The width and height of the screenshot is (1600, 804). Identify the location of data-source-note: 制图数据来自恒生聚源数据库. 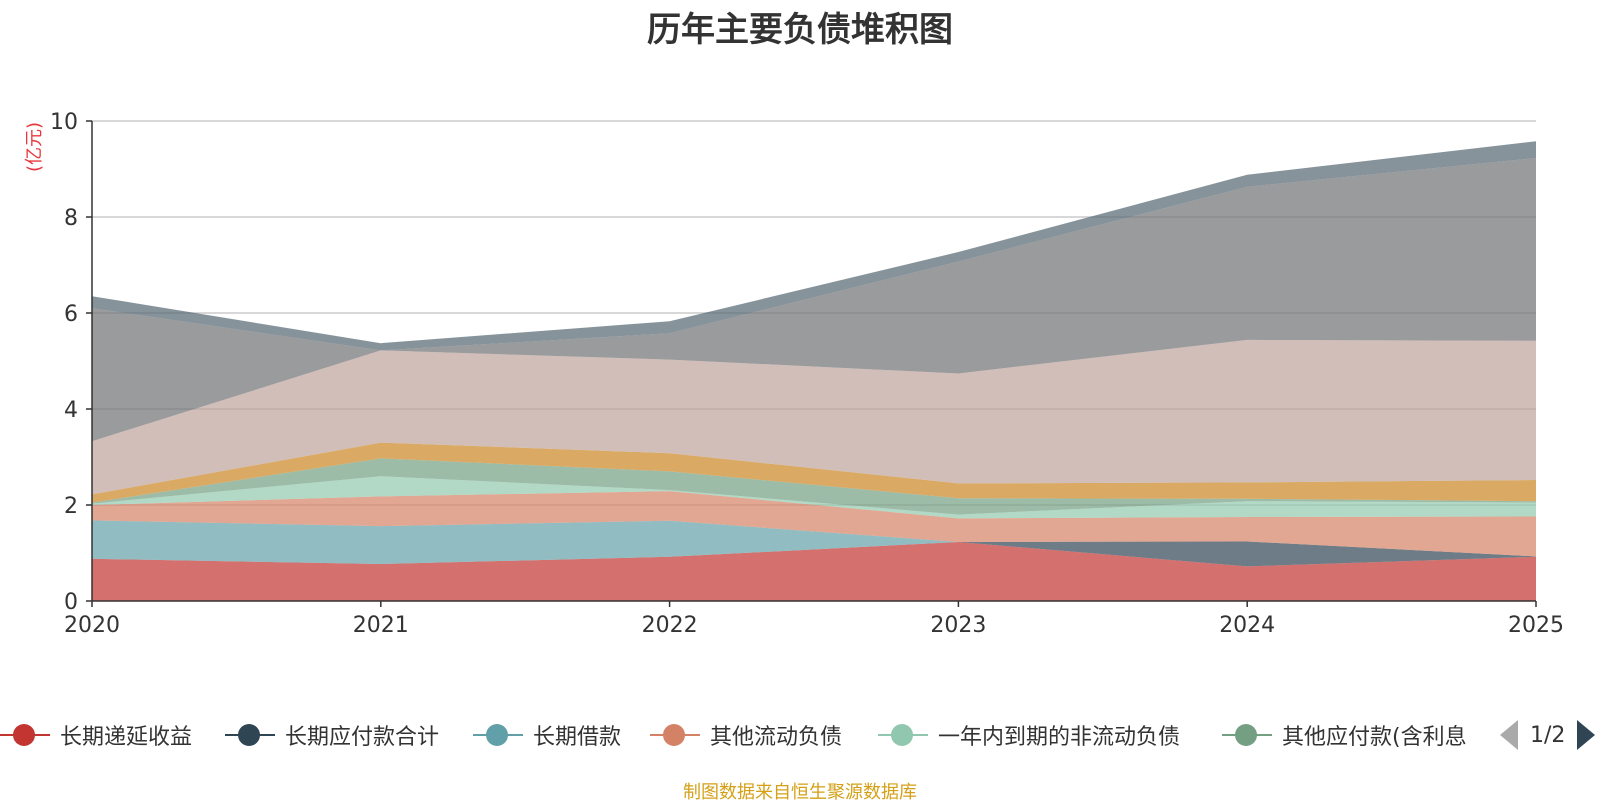
(800, 792).